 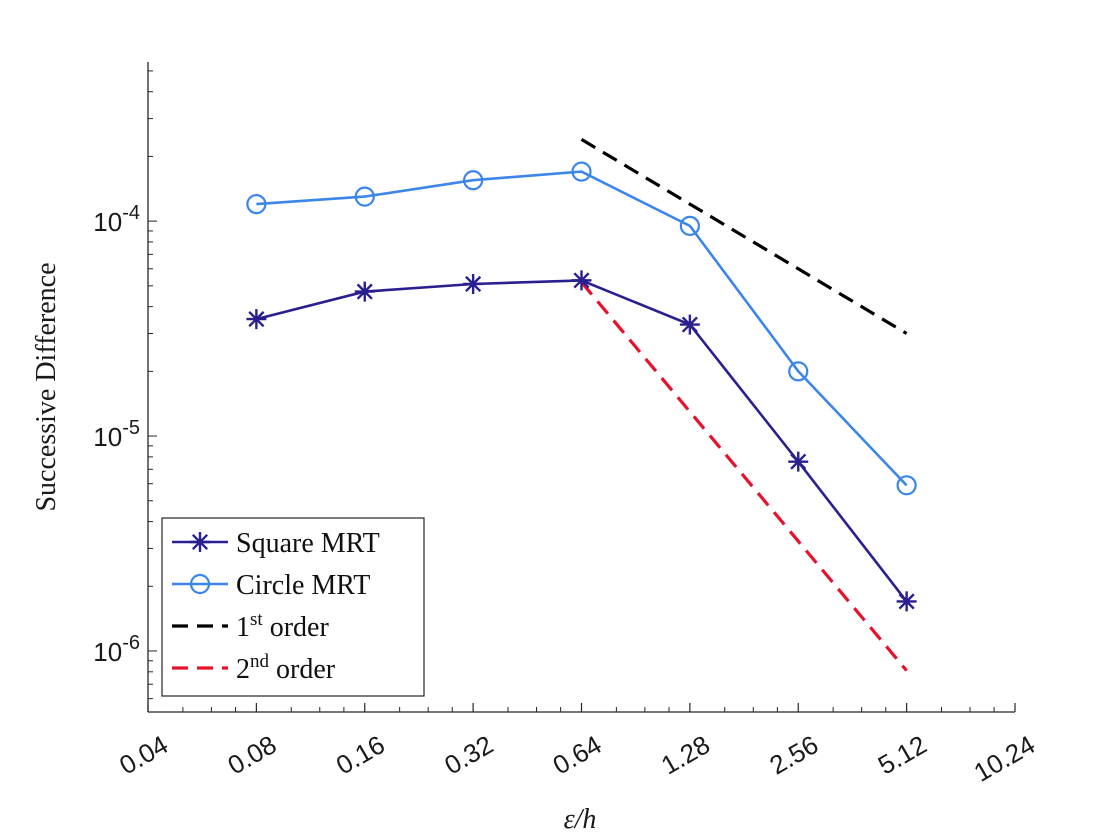 I want to click on x-tick-label: 5.12, so click(x=902, y=754).